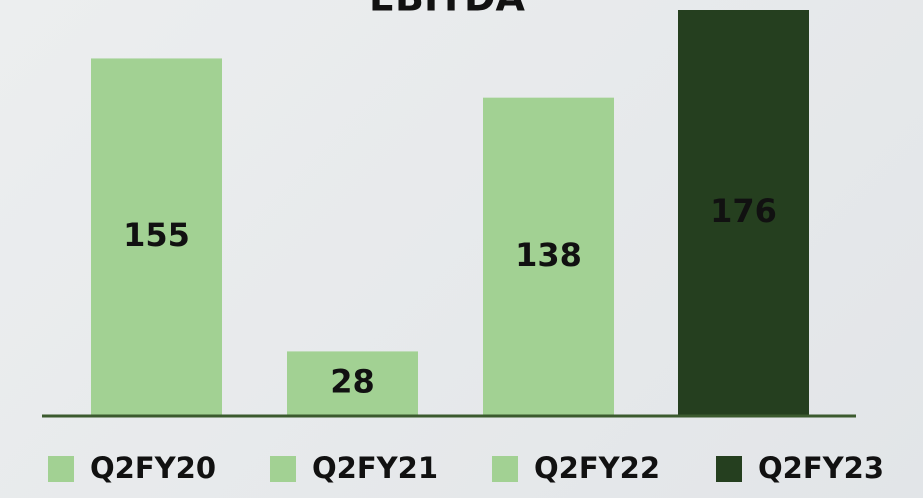 This screenshot has height=498, width=923. I want to click on legend-label: Q2FY20, so click(153, 468).